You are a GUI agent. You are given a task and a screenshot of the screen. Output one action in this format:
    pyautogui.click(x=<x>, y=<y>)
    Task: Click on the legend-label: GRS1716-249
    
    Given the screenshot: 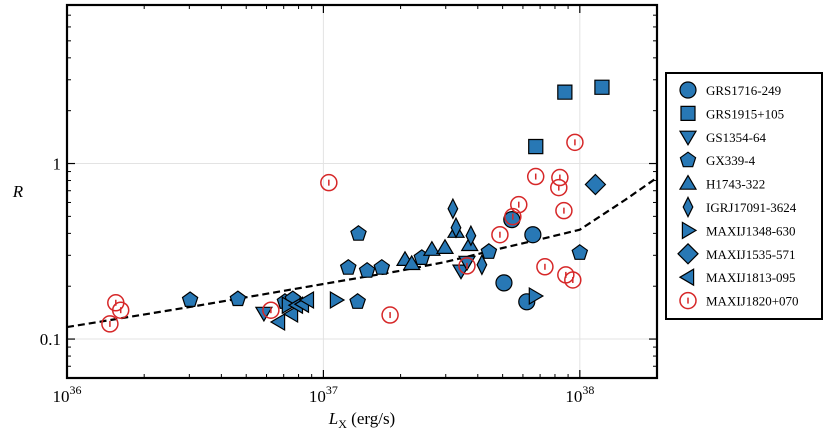 What is the action you would take?
    pyautogui.click(x=743, y=90)
    